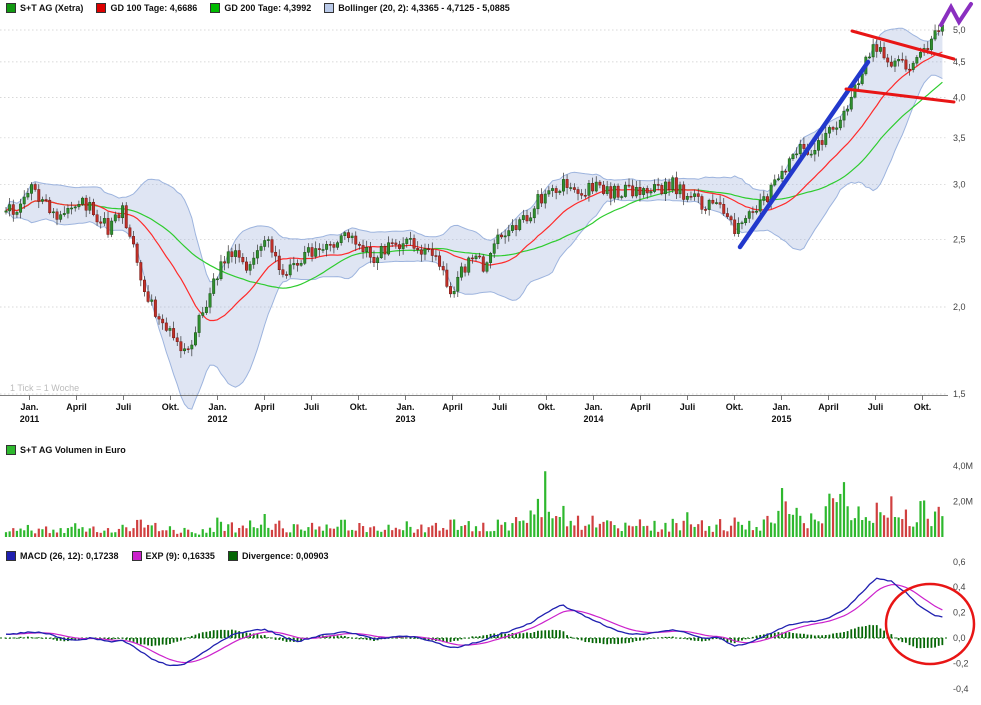 The height and width of the screenshot is (705, 981). Describe the element at coordinates (217, 419) in the screenshot. I see `svg-text: 2012` at that location.